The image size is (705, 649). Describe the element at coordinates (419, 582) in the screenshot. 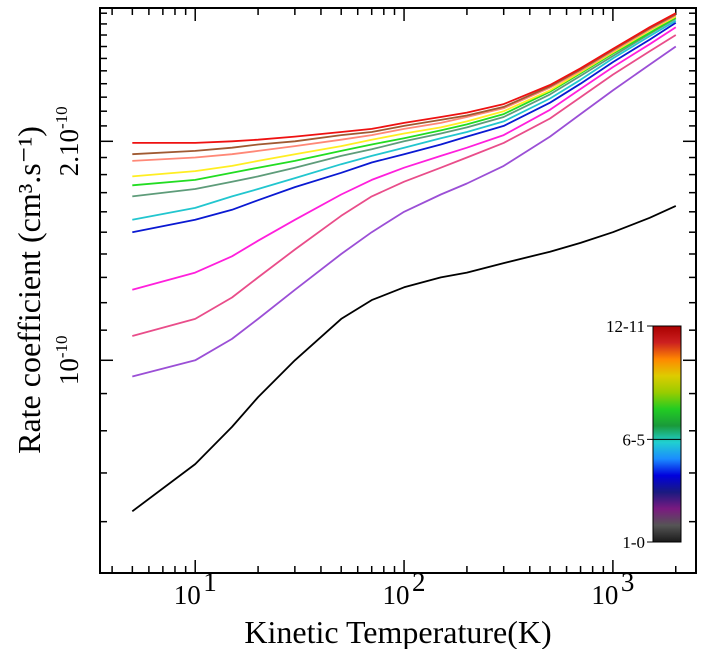

I see `x-tick-label-exponent: 2` at that location.